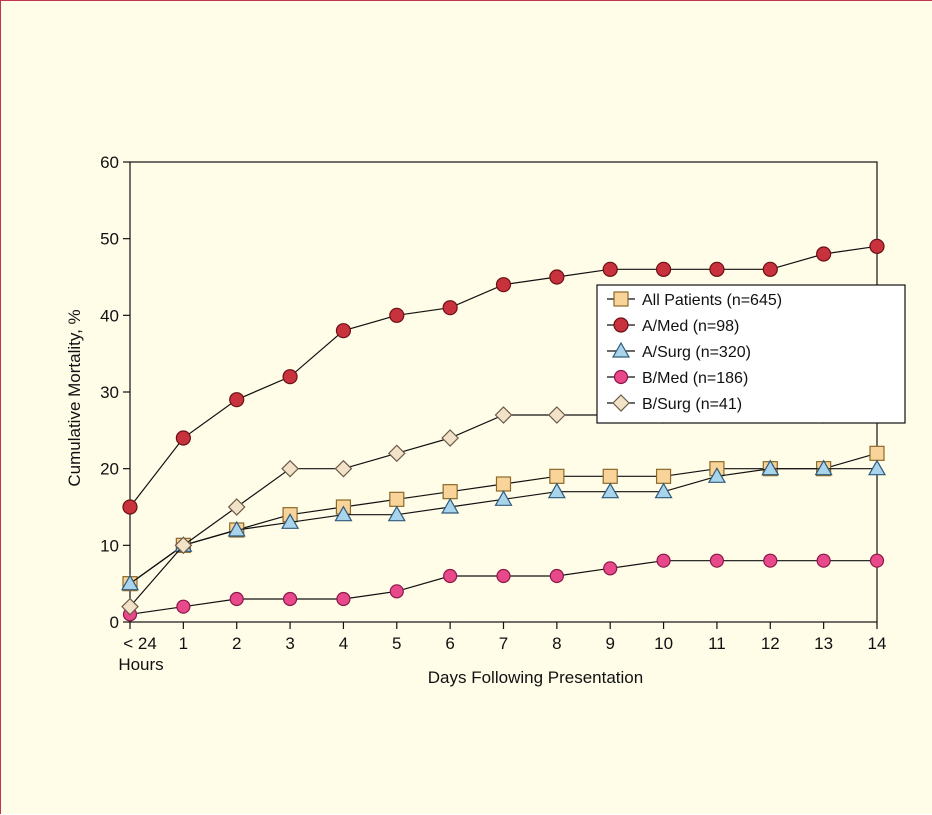  I want to click on x-axis-title: Days Following Presentation, so click(535, 677).